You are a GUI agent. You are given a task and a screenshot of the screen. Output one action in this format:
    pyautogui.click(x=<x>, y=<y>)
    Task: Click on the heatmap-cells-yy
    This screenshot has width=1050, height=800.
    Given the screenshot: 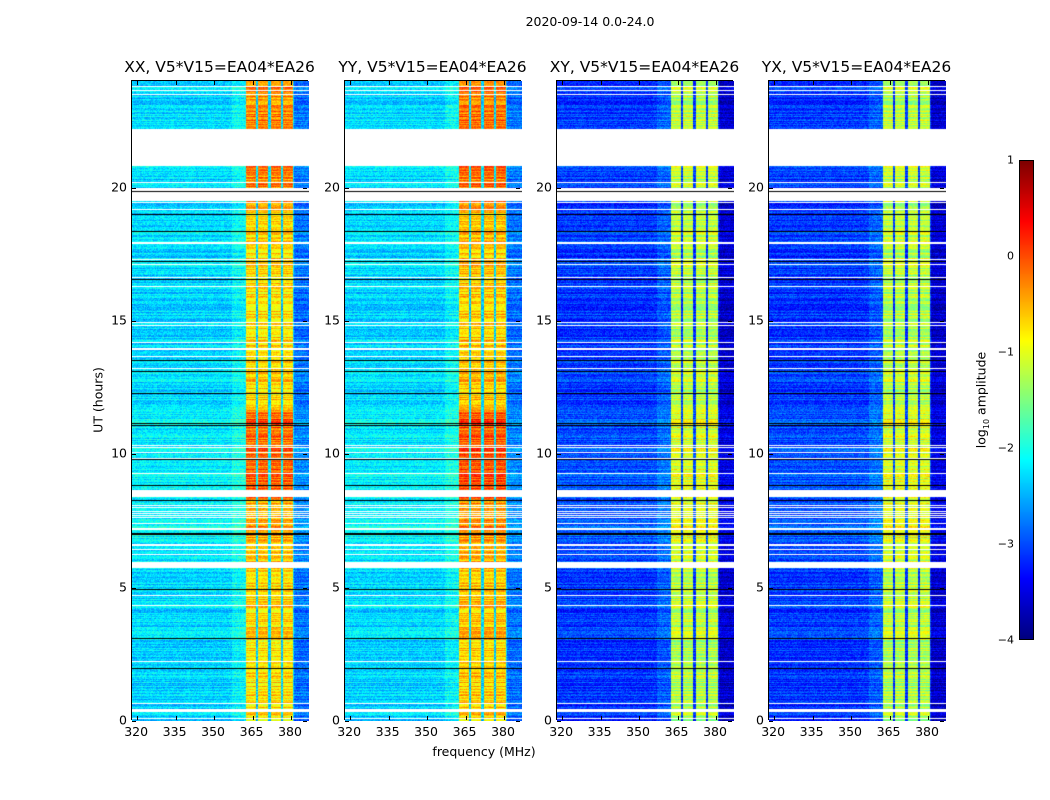 What is the action you would take?
    pyautogui.click(x=433, y=401)
    